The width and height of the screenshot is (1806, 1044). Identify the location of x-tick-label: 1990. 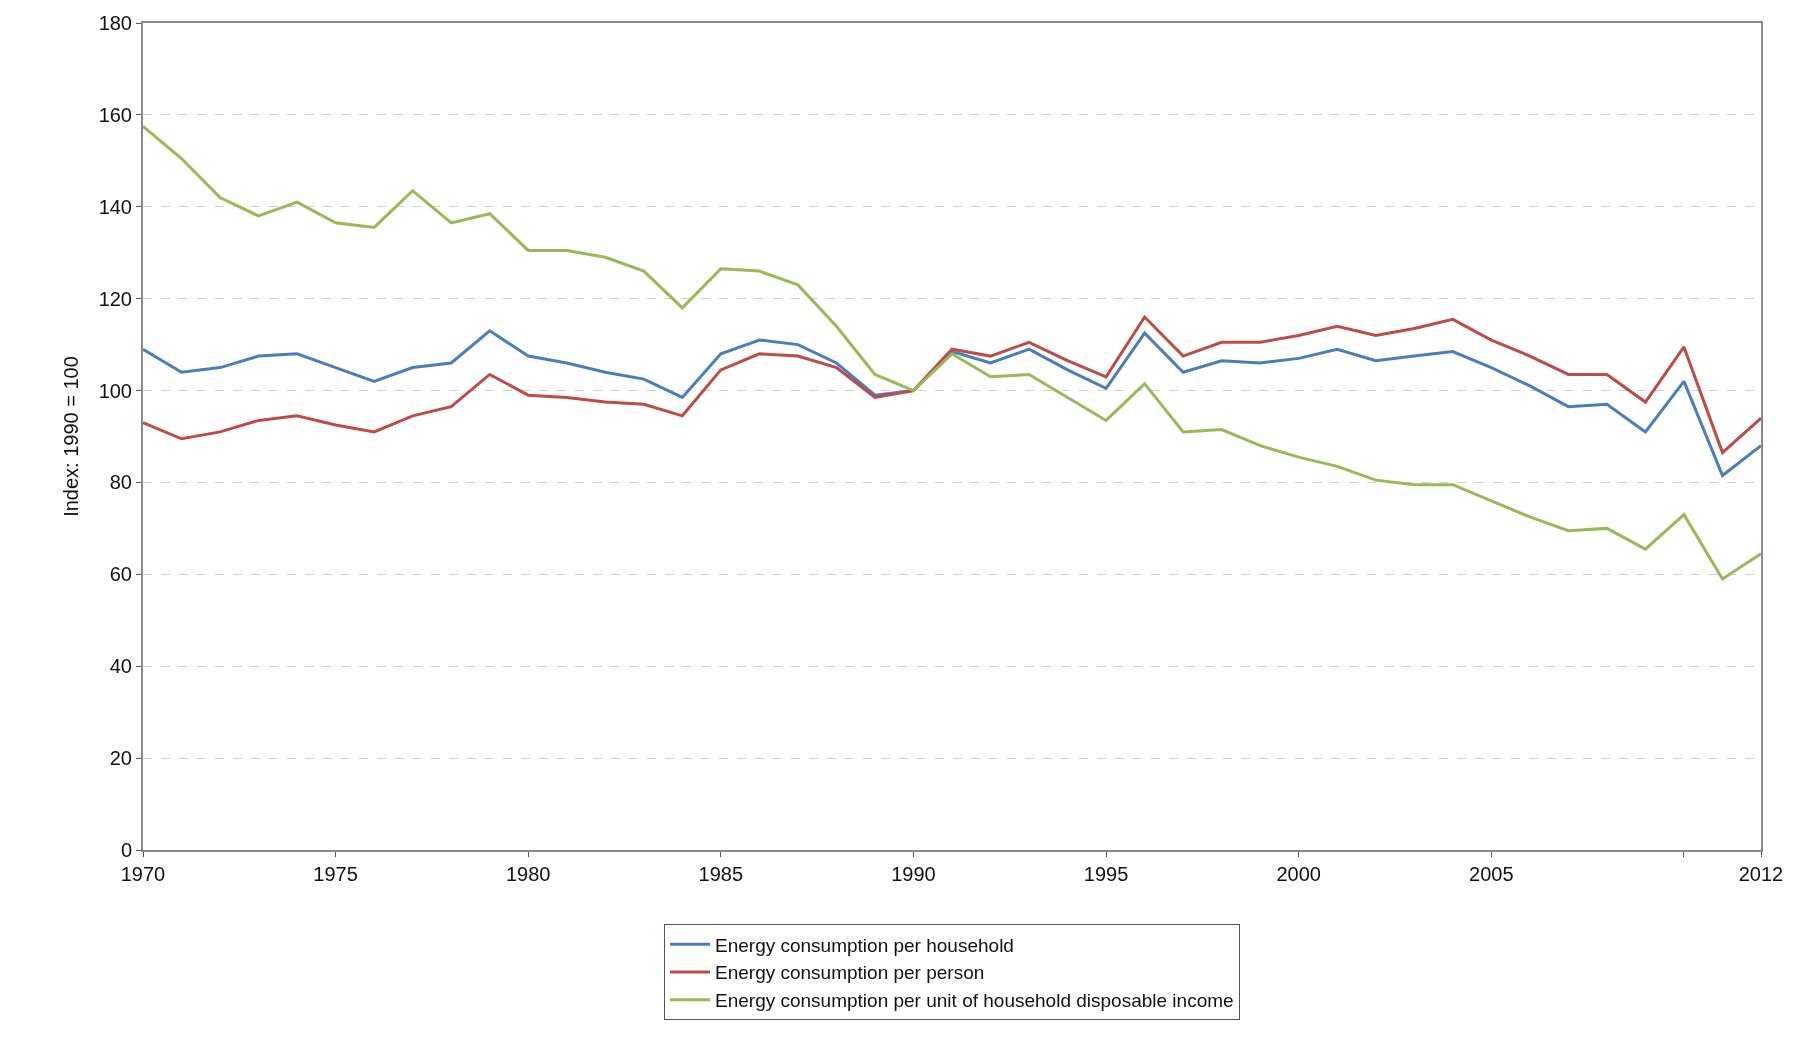
(913, 874).